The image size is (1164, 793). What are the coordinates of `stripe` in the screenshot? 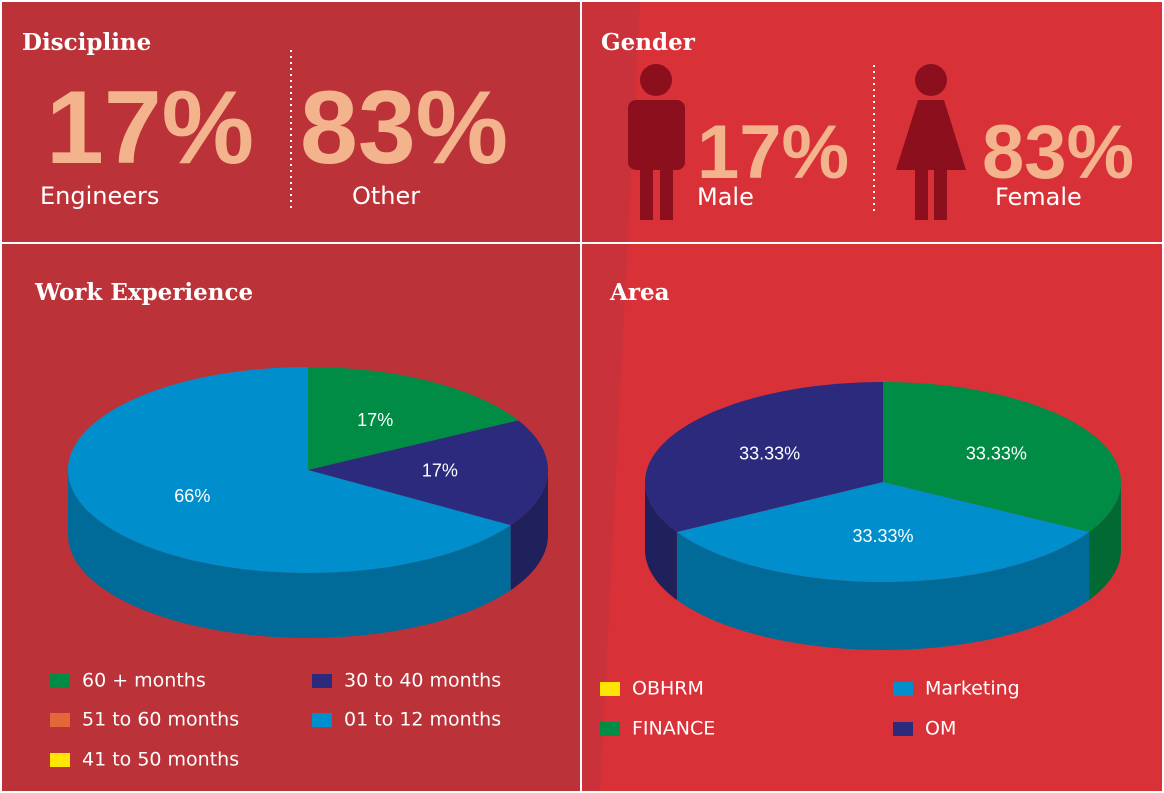 It's located at (610, 396).